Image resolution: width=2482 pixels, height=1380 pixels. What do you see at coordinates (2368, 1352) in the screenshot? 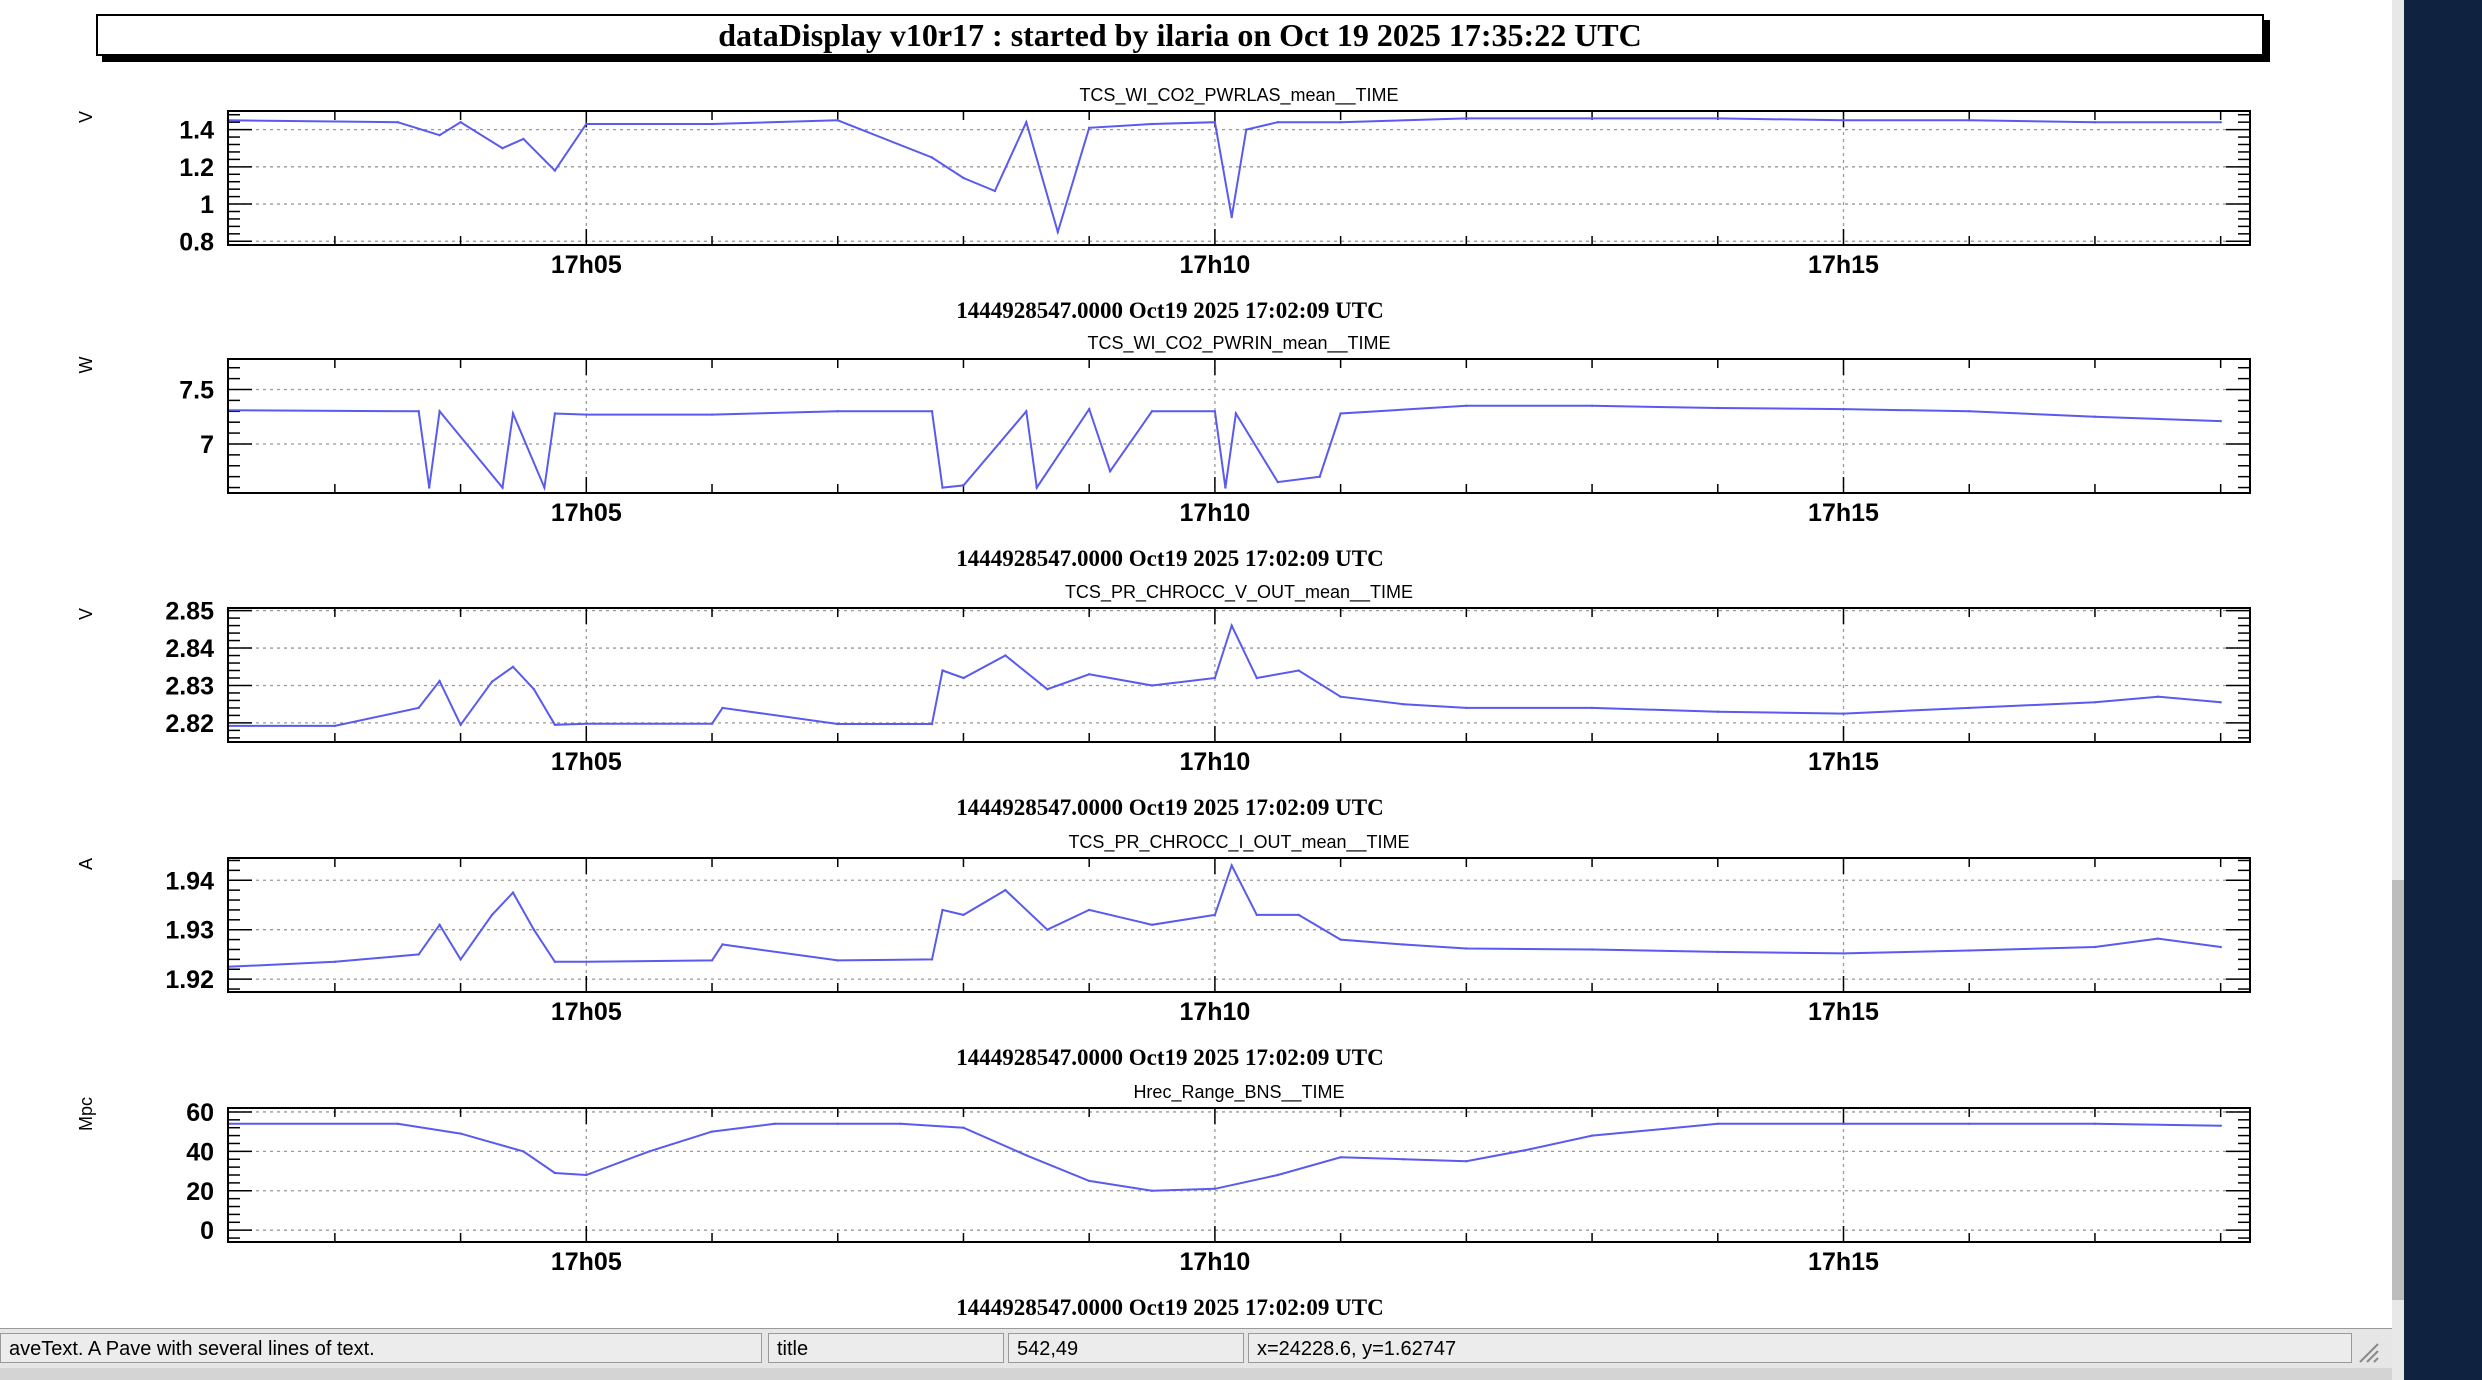
I see `resize-grip-icon` at bounding box center [2368, 1352].